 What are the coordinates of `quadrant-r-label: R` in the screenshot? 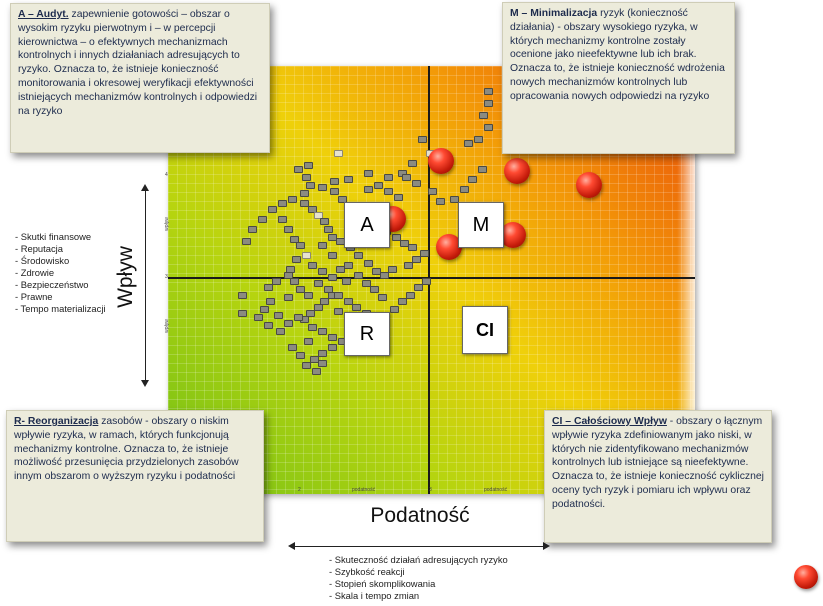 It's located at (367, 334).